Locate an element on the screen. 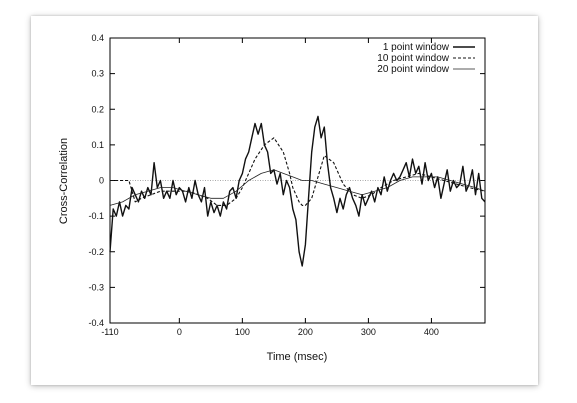 The height and width of the screenshot is (403, 577). x-tick-label: 300 is located at coordinates (368, 332).